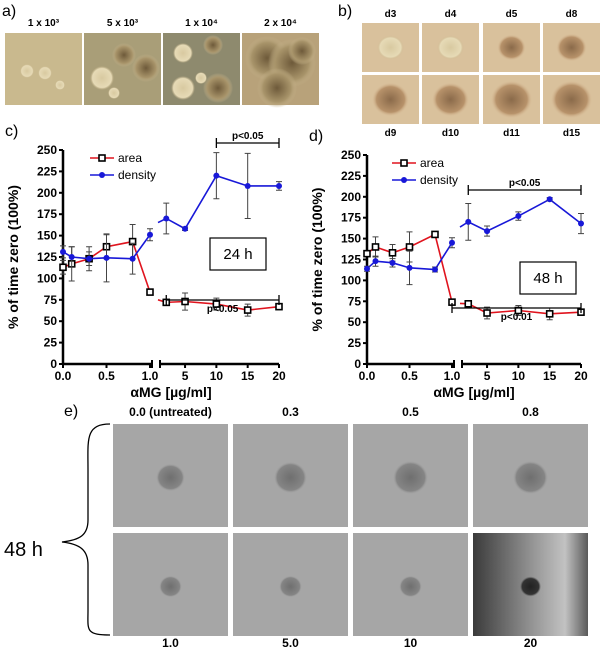  What do you see at coordinates (357, 364) in the screenshot?
I see `y-tick-label: 0` at bounding box center [357, 364].